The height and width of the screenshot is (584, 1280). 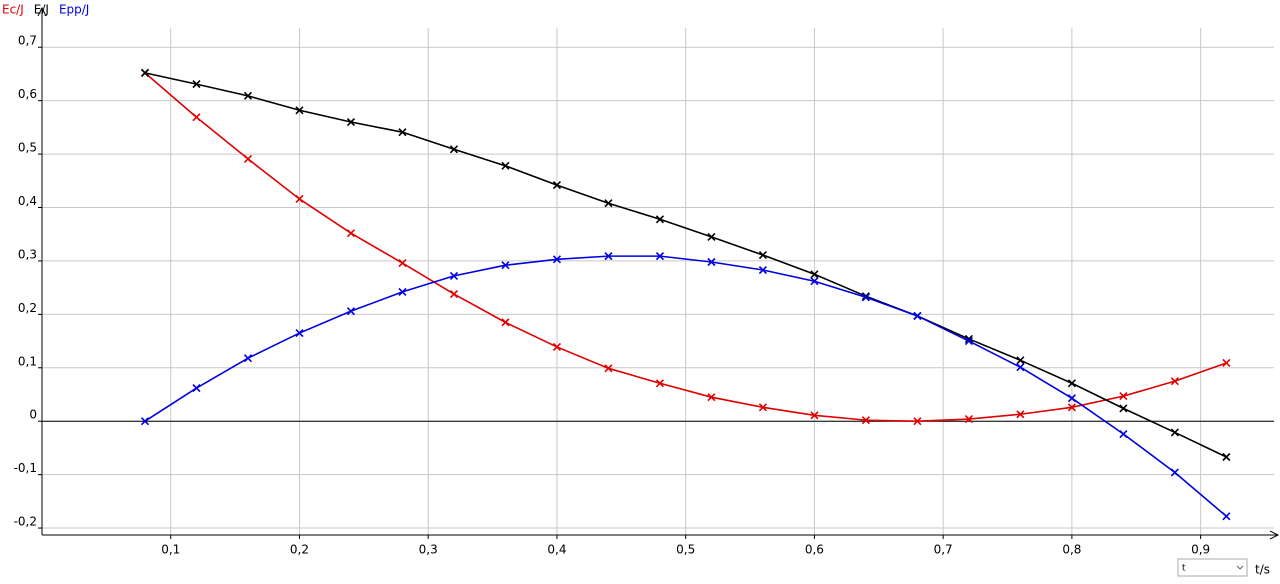 I want to click on dropdown: t, so click(x=1212, y=567).